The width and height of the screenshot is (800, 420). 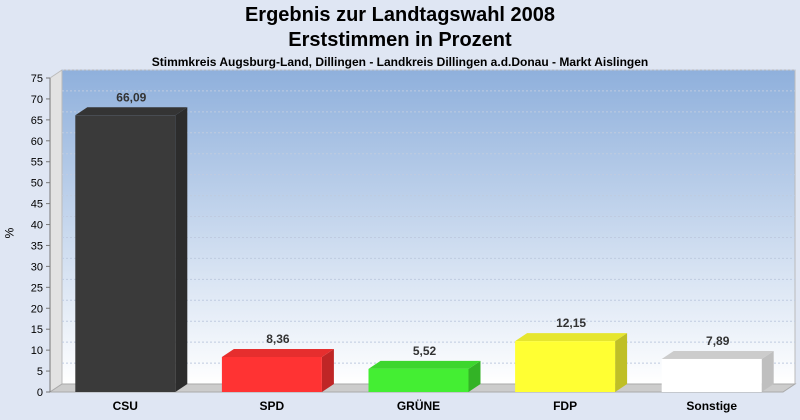 I want to click on data-label: 66,09, so click(x=131, y=97).